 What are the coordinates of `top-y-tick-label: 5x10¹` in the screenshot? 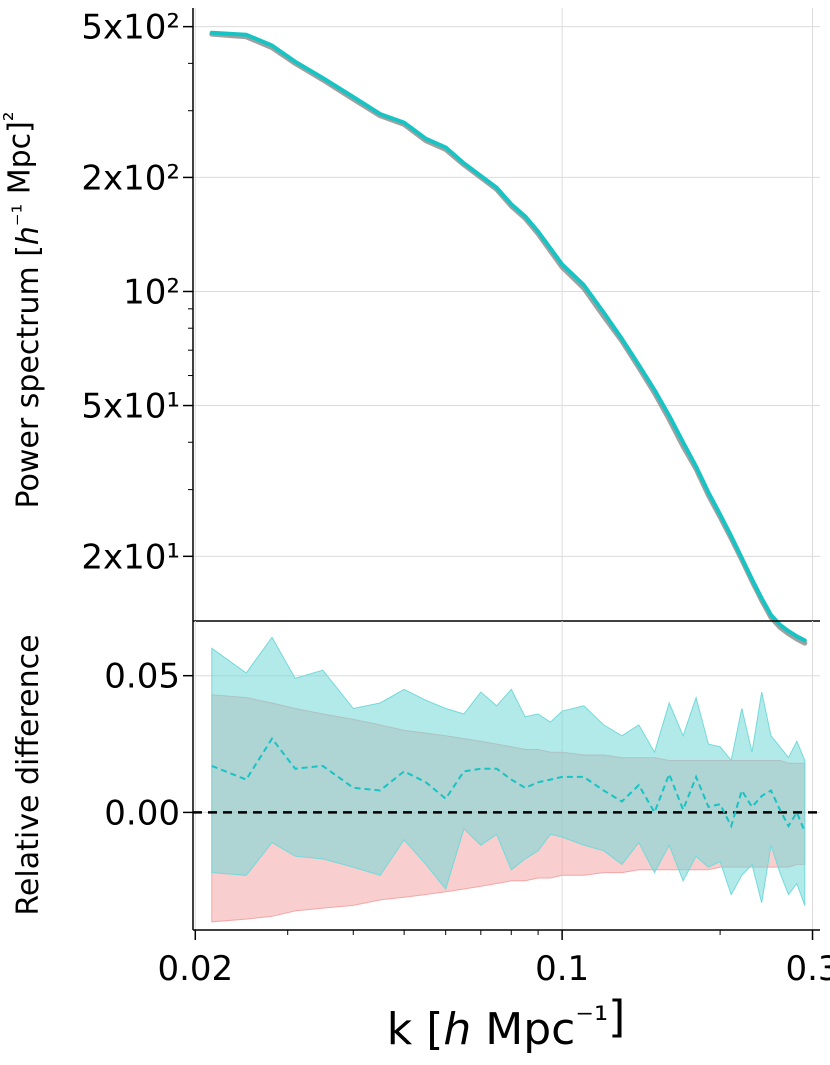 It's located at (130, 407).